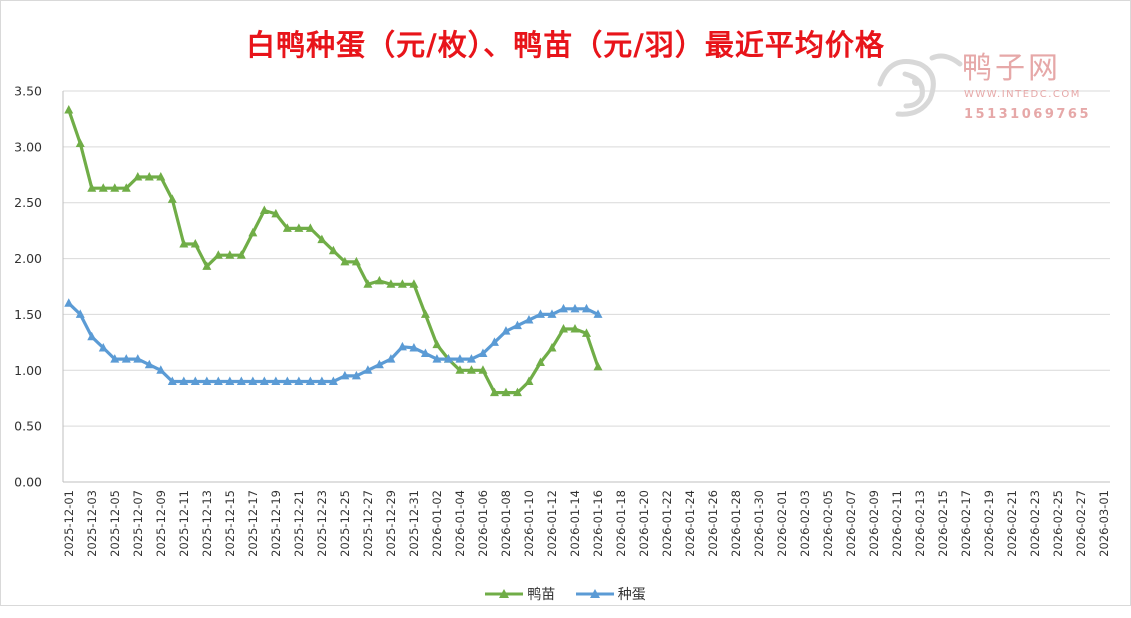 The height and width of the screenshot is (618, 1131). Describe the element at coordinates (184, 523) in the screenshot. I see `x-tick-label: 2025-12-11` at that location.